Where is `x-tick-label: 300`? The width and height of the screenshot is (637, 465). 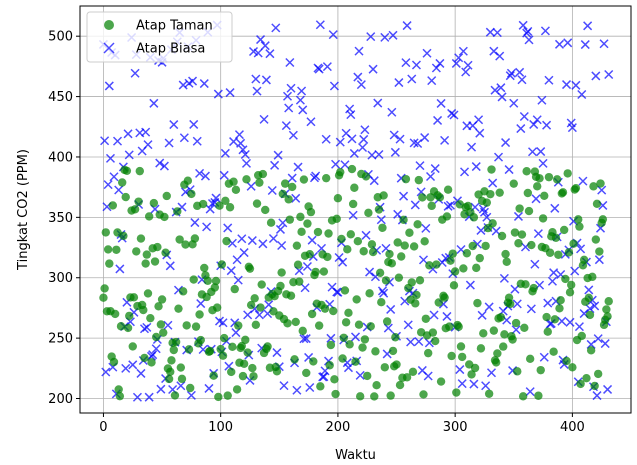 x-tick-label: 300 is located at coordinates (455, 427).